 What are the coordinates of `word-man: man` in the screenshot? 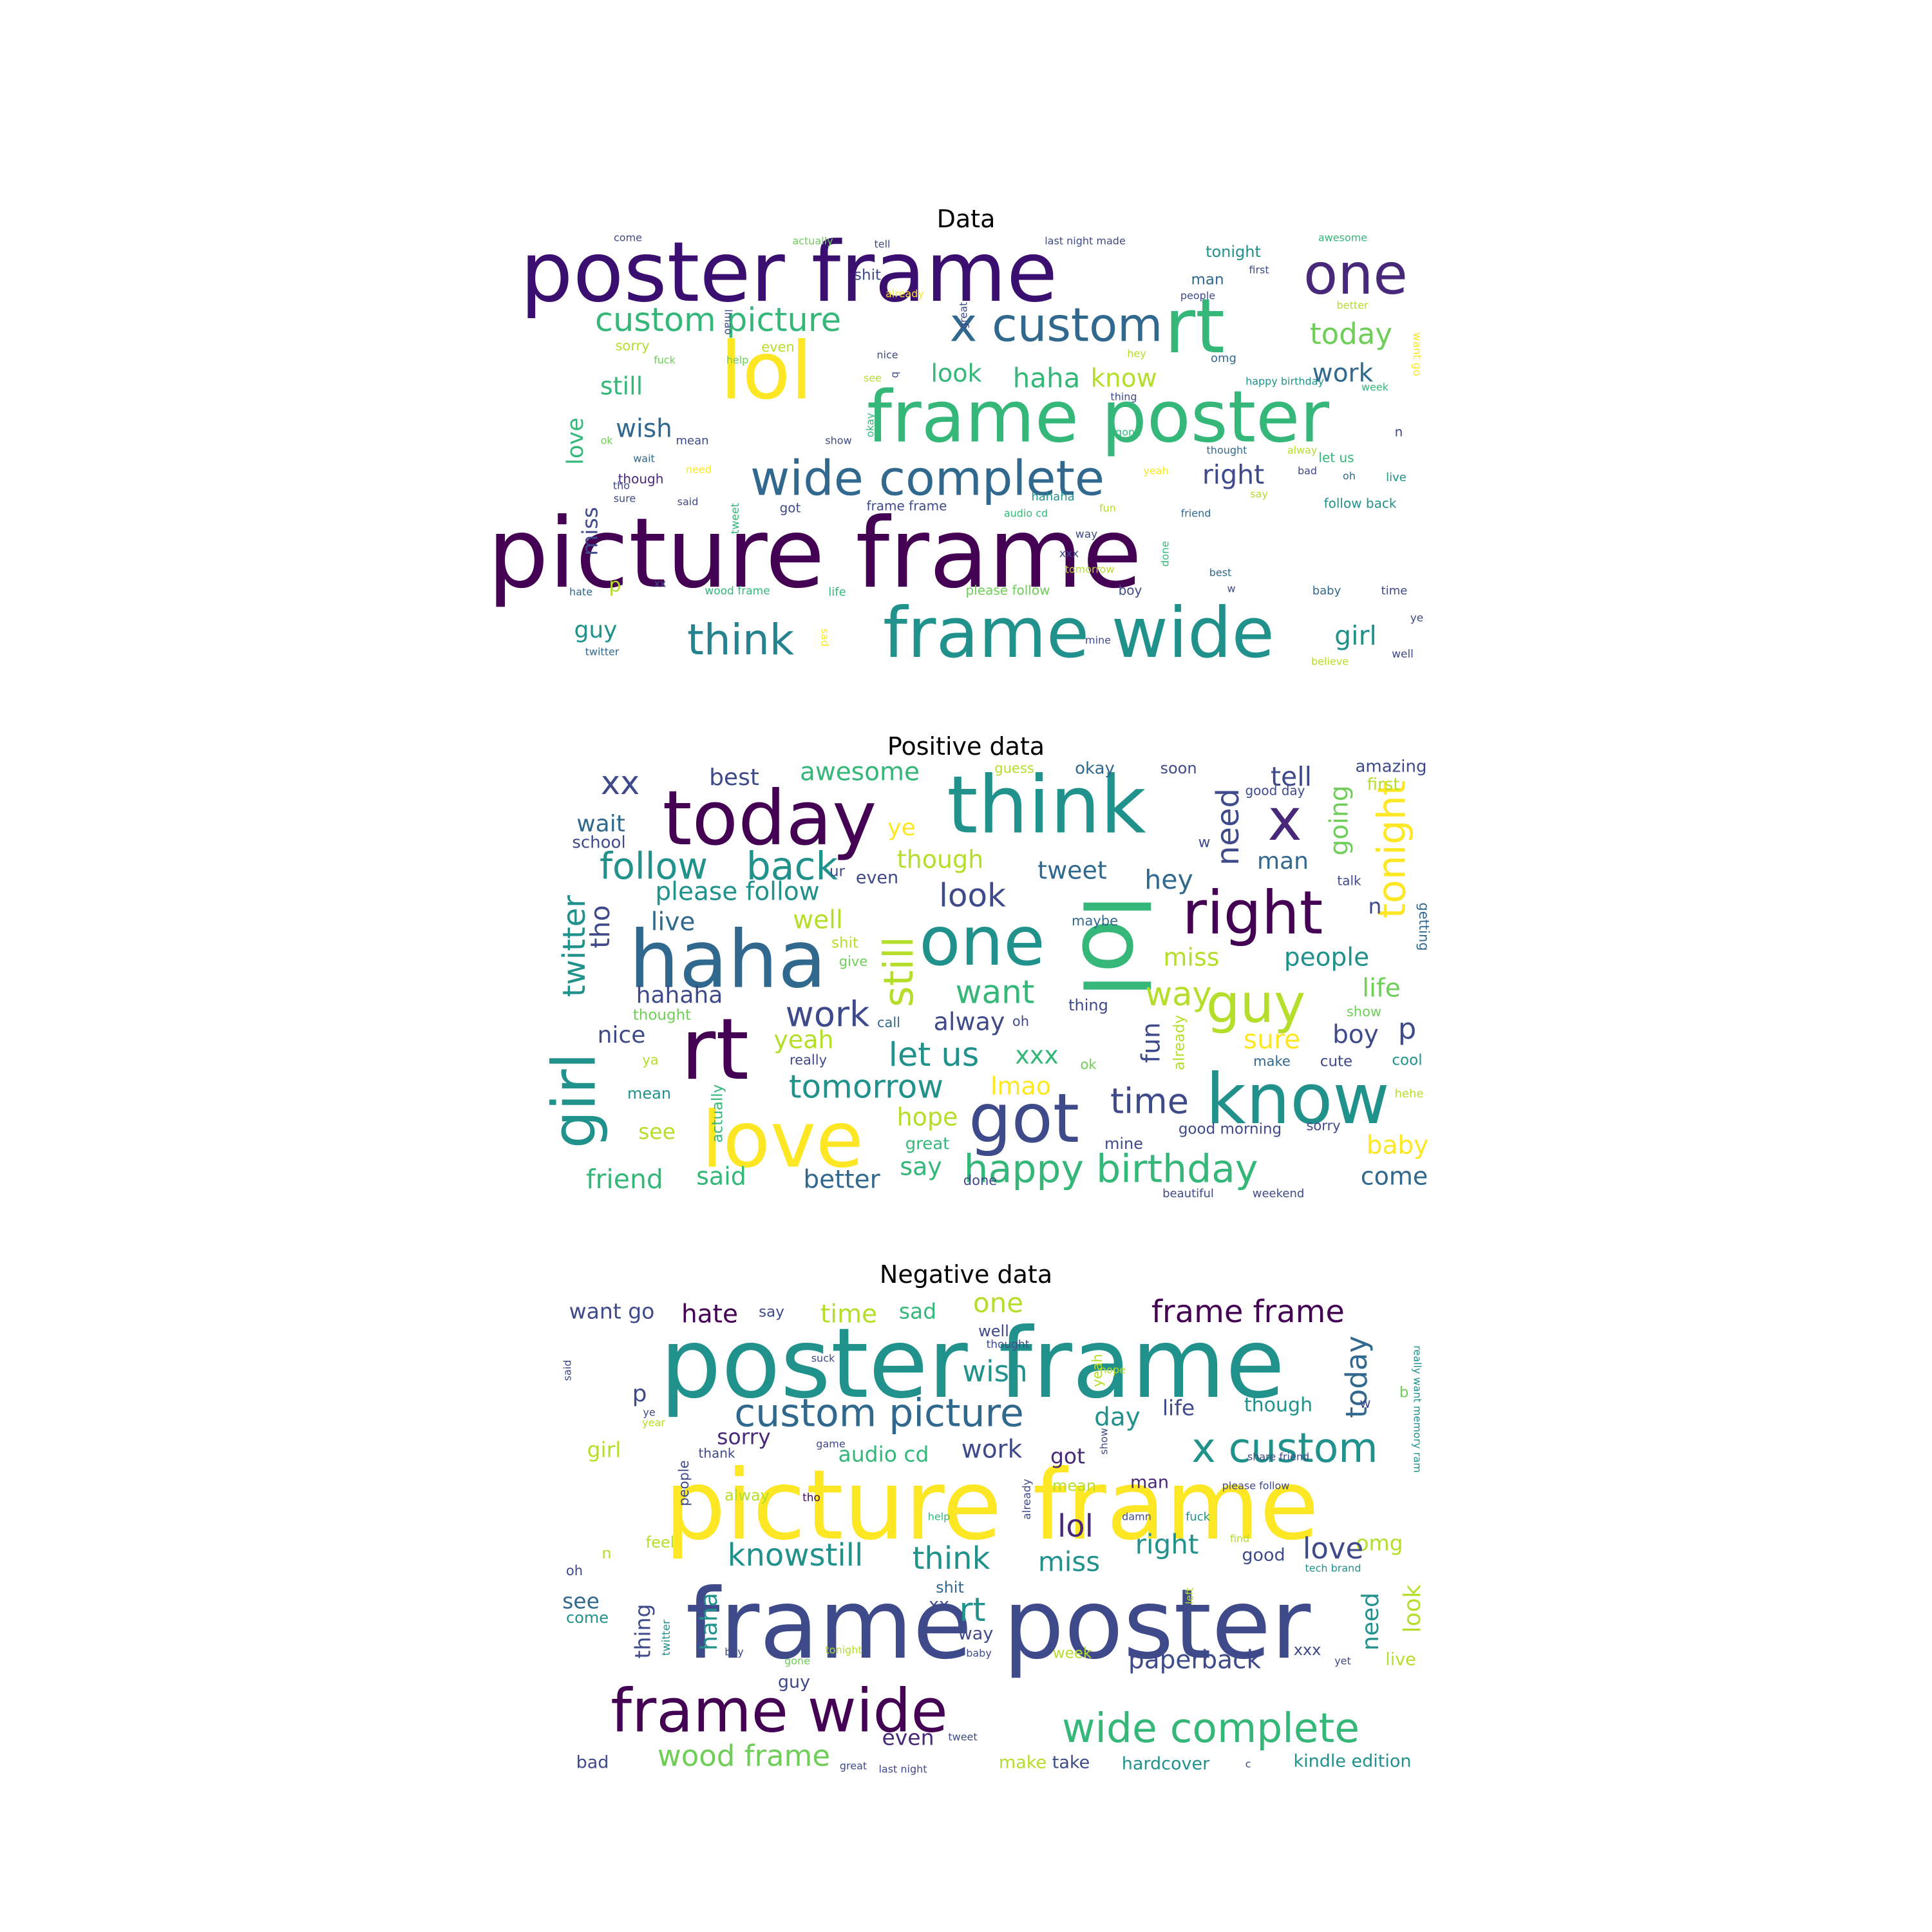 It's located at (1149, 1483).